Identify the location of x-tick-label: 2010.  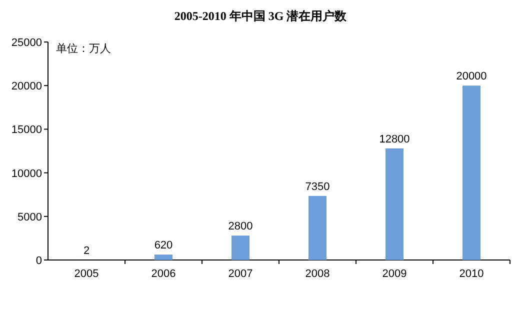
(471, 274).